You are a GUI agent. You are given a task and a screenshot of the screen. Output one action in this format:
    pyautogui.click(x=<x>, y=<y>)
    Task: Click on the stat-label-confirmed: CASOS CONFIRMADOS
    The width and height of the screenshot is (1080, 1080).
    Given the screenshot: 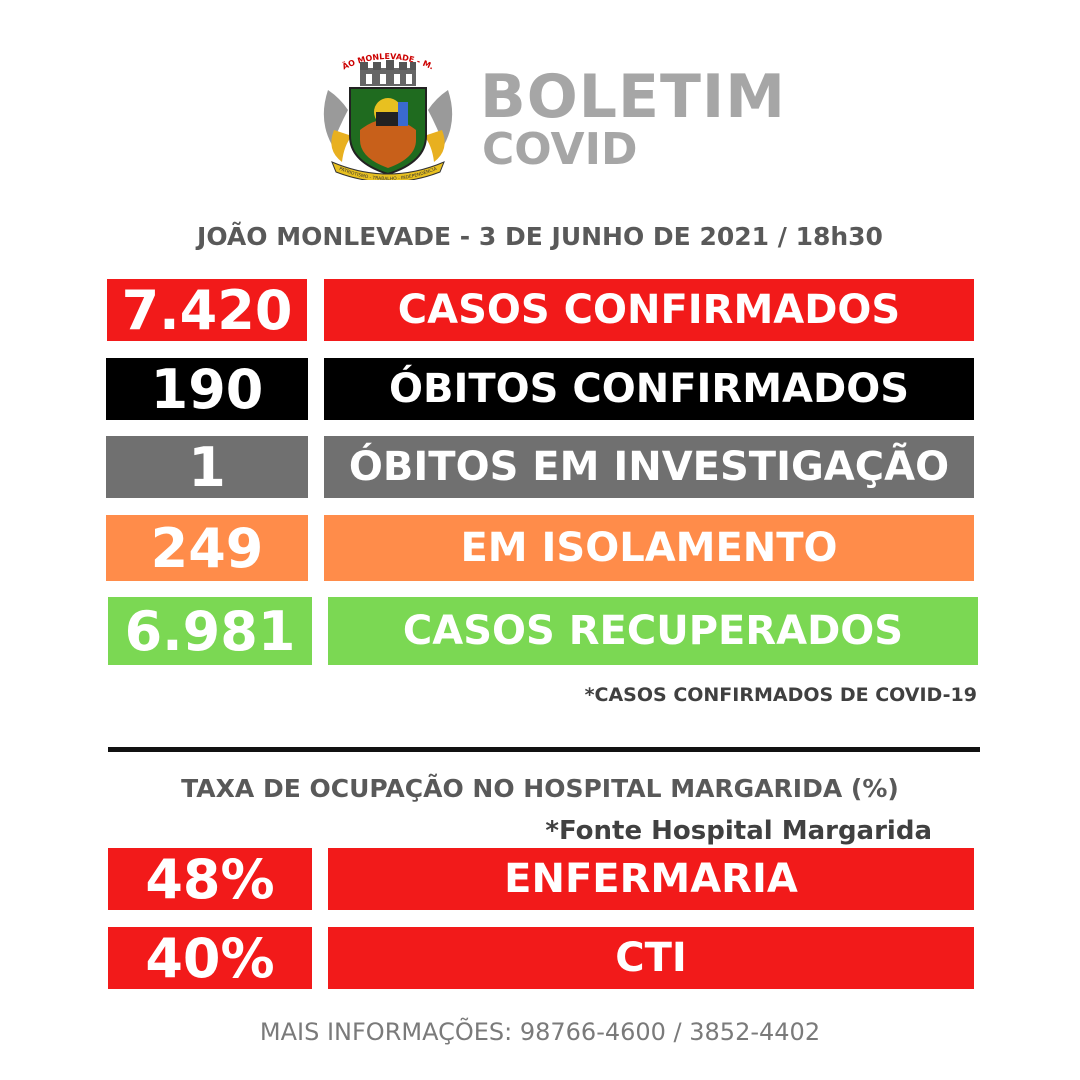 What is the action you would take?
    pyautogui.click(x=649, y=310)
    